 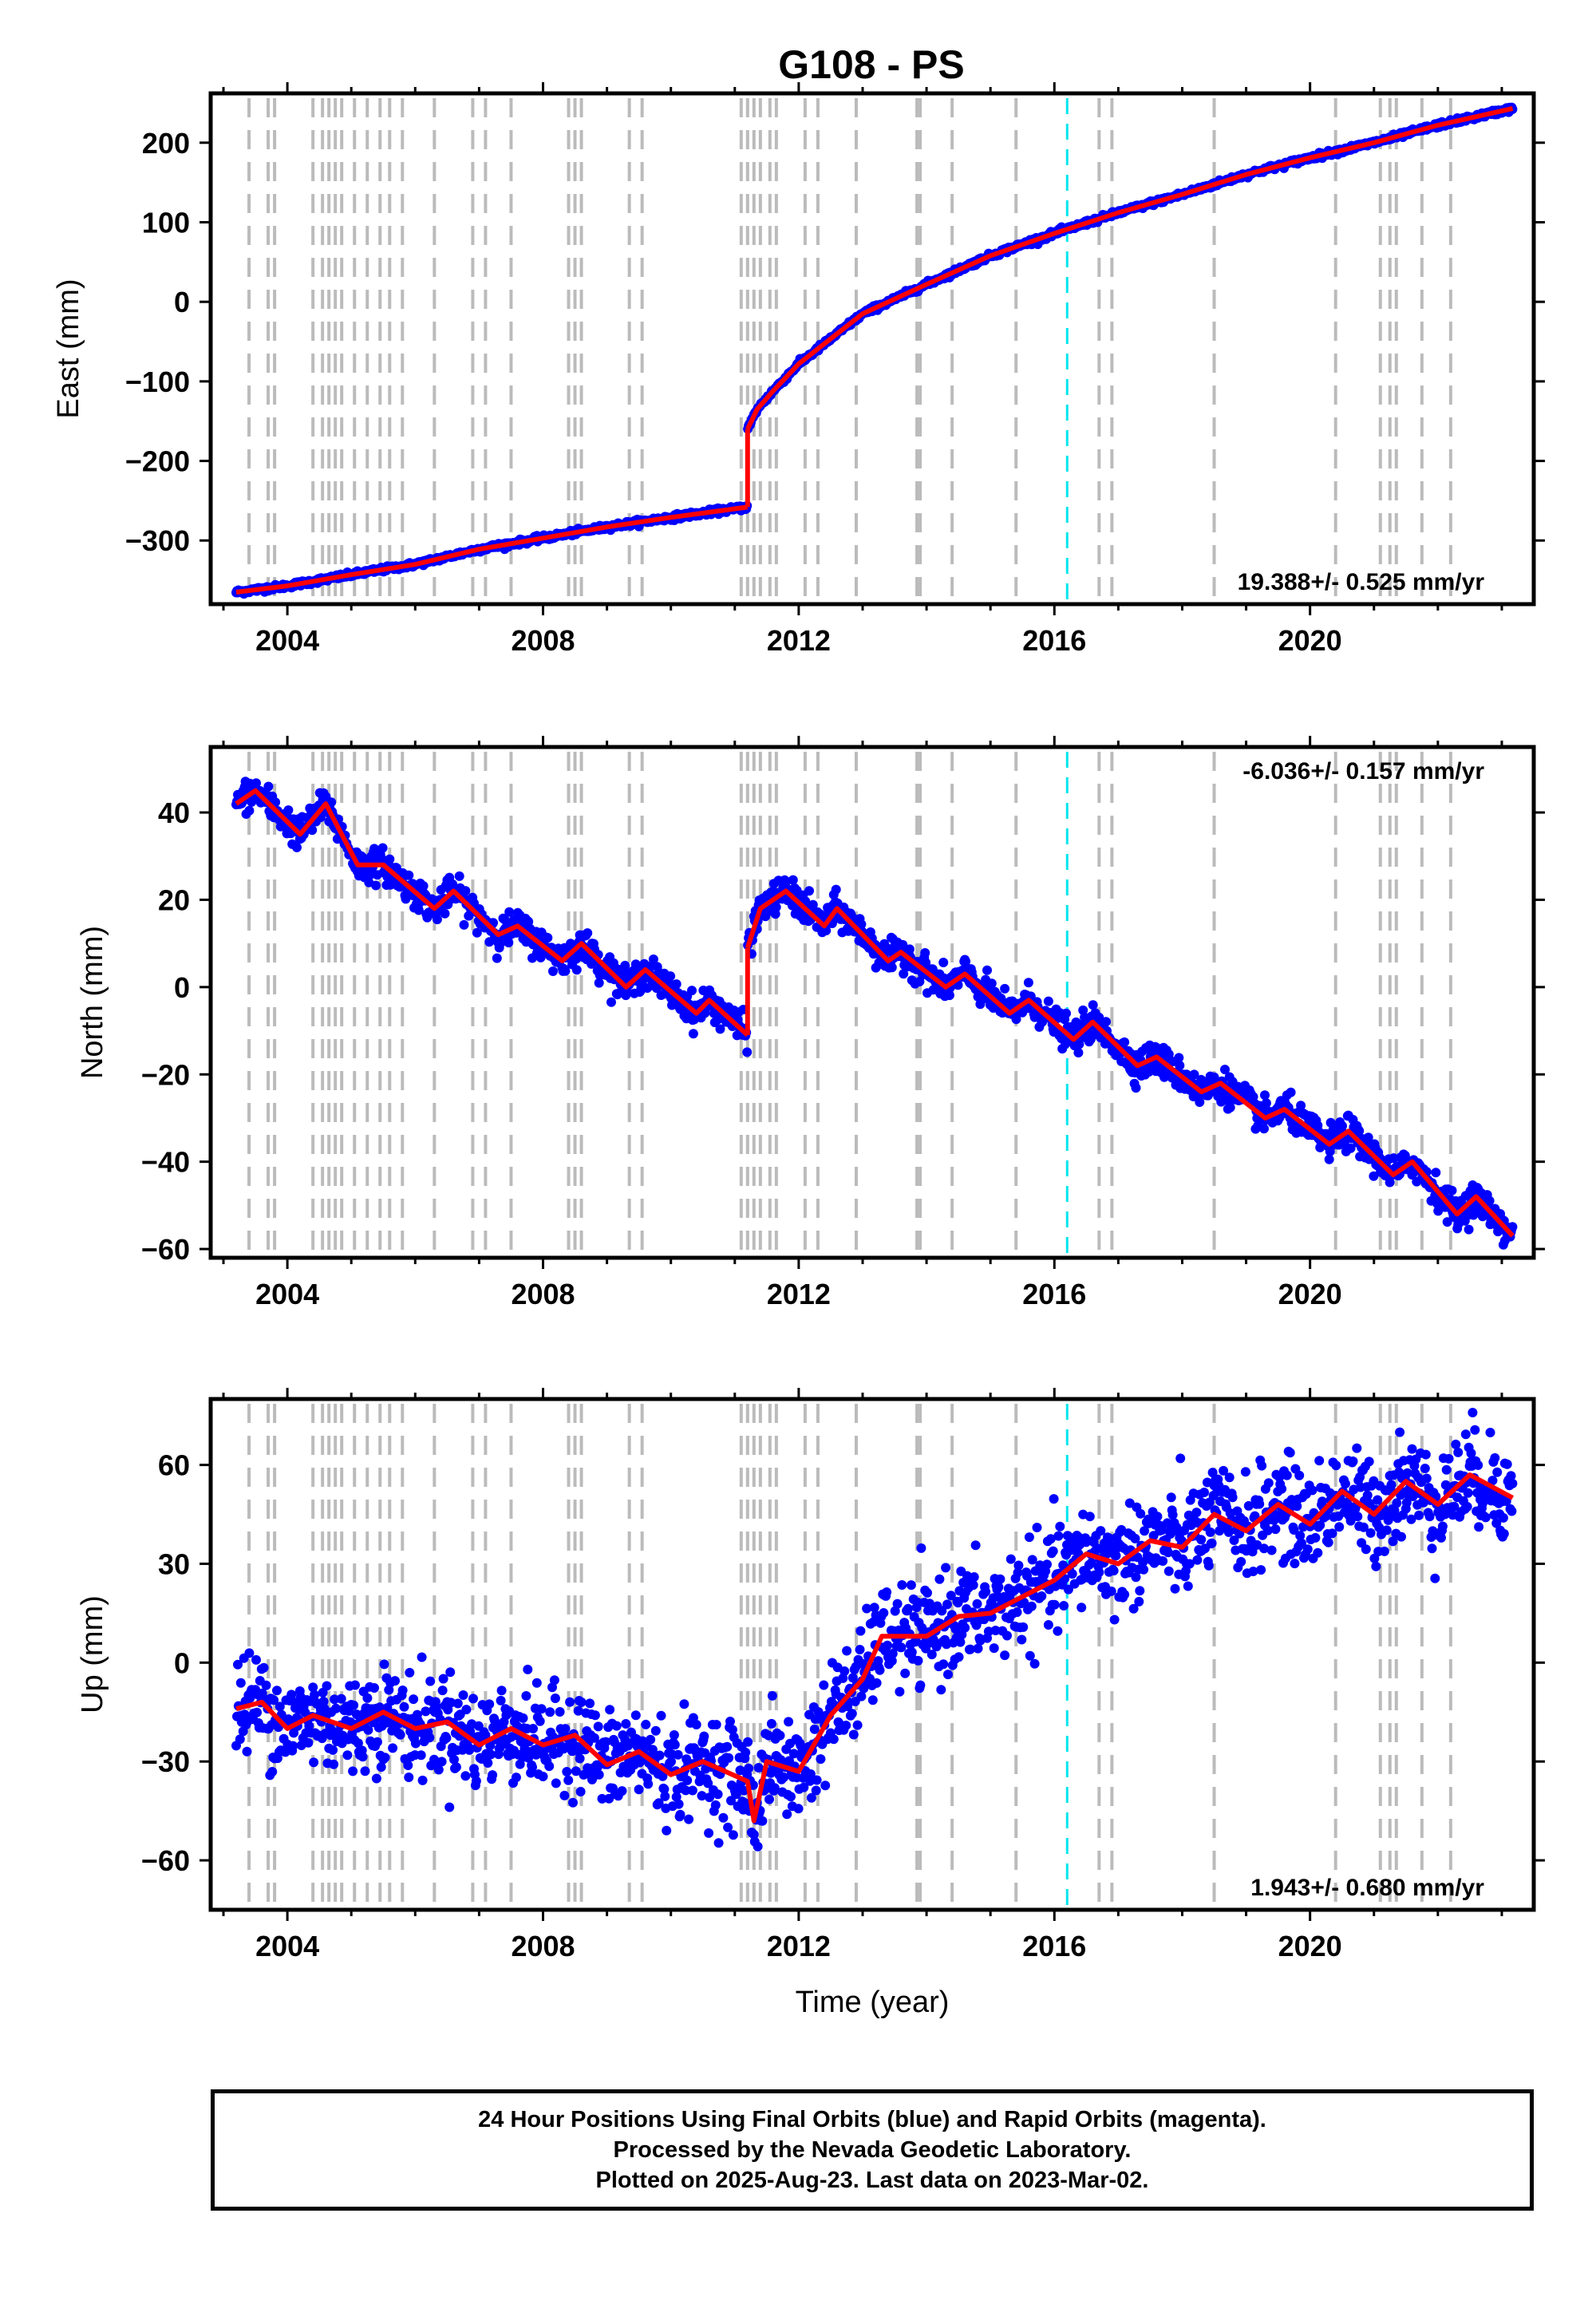 I want to click on x-tick-label: 2016, so click(x=1054, y=640).